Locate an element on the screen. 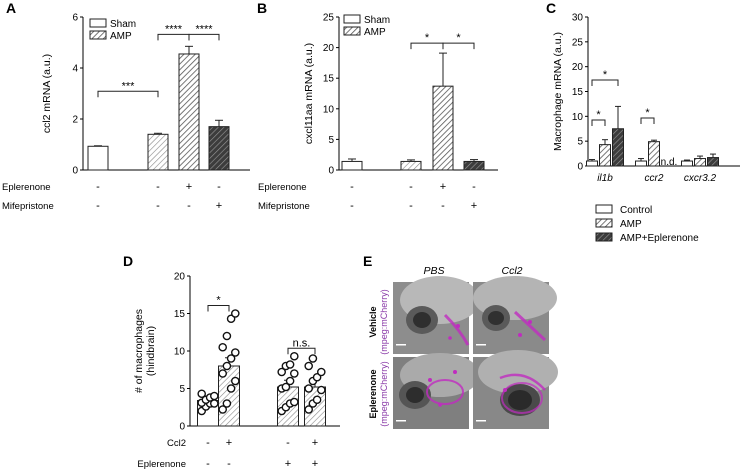  chart-b-ylabel: cxcl11aa mRNA (a.u.) is located at coordinates (309, 93).